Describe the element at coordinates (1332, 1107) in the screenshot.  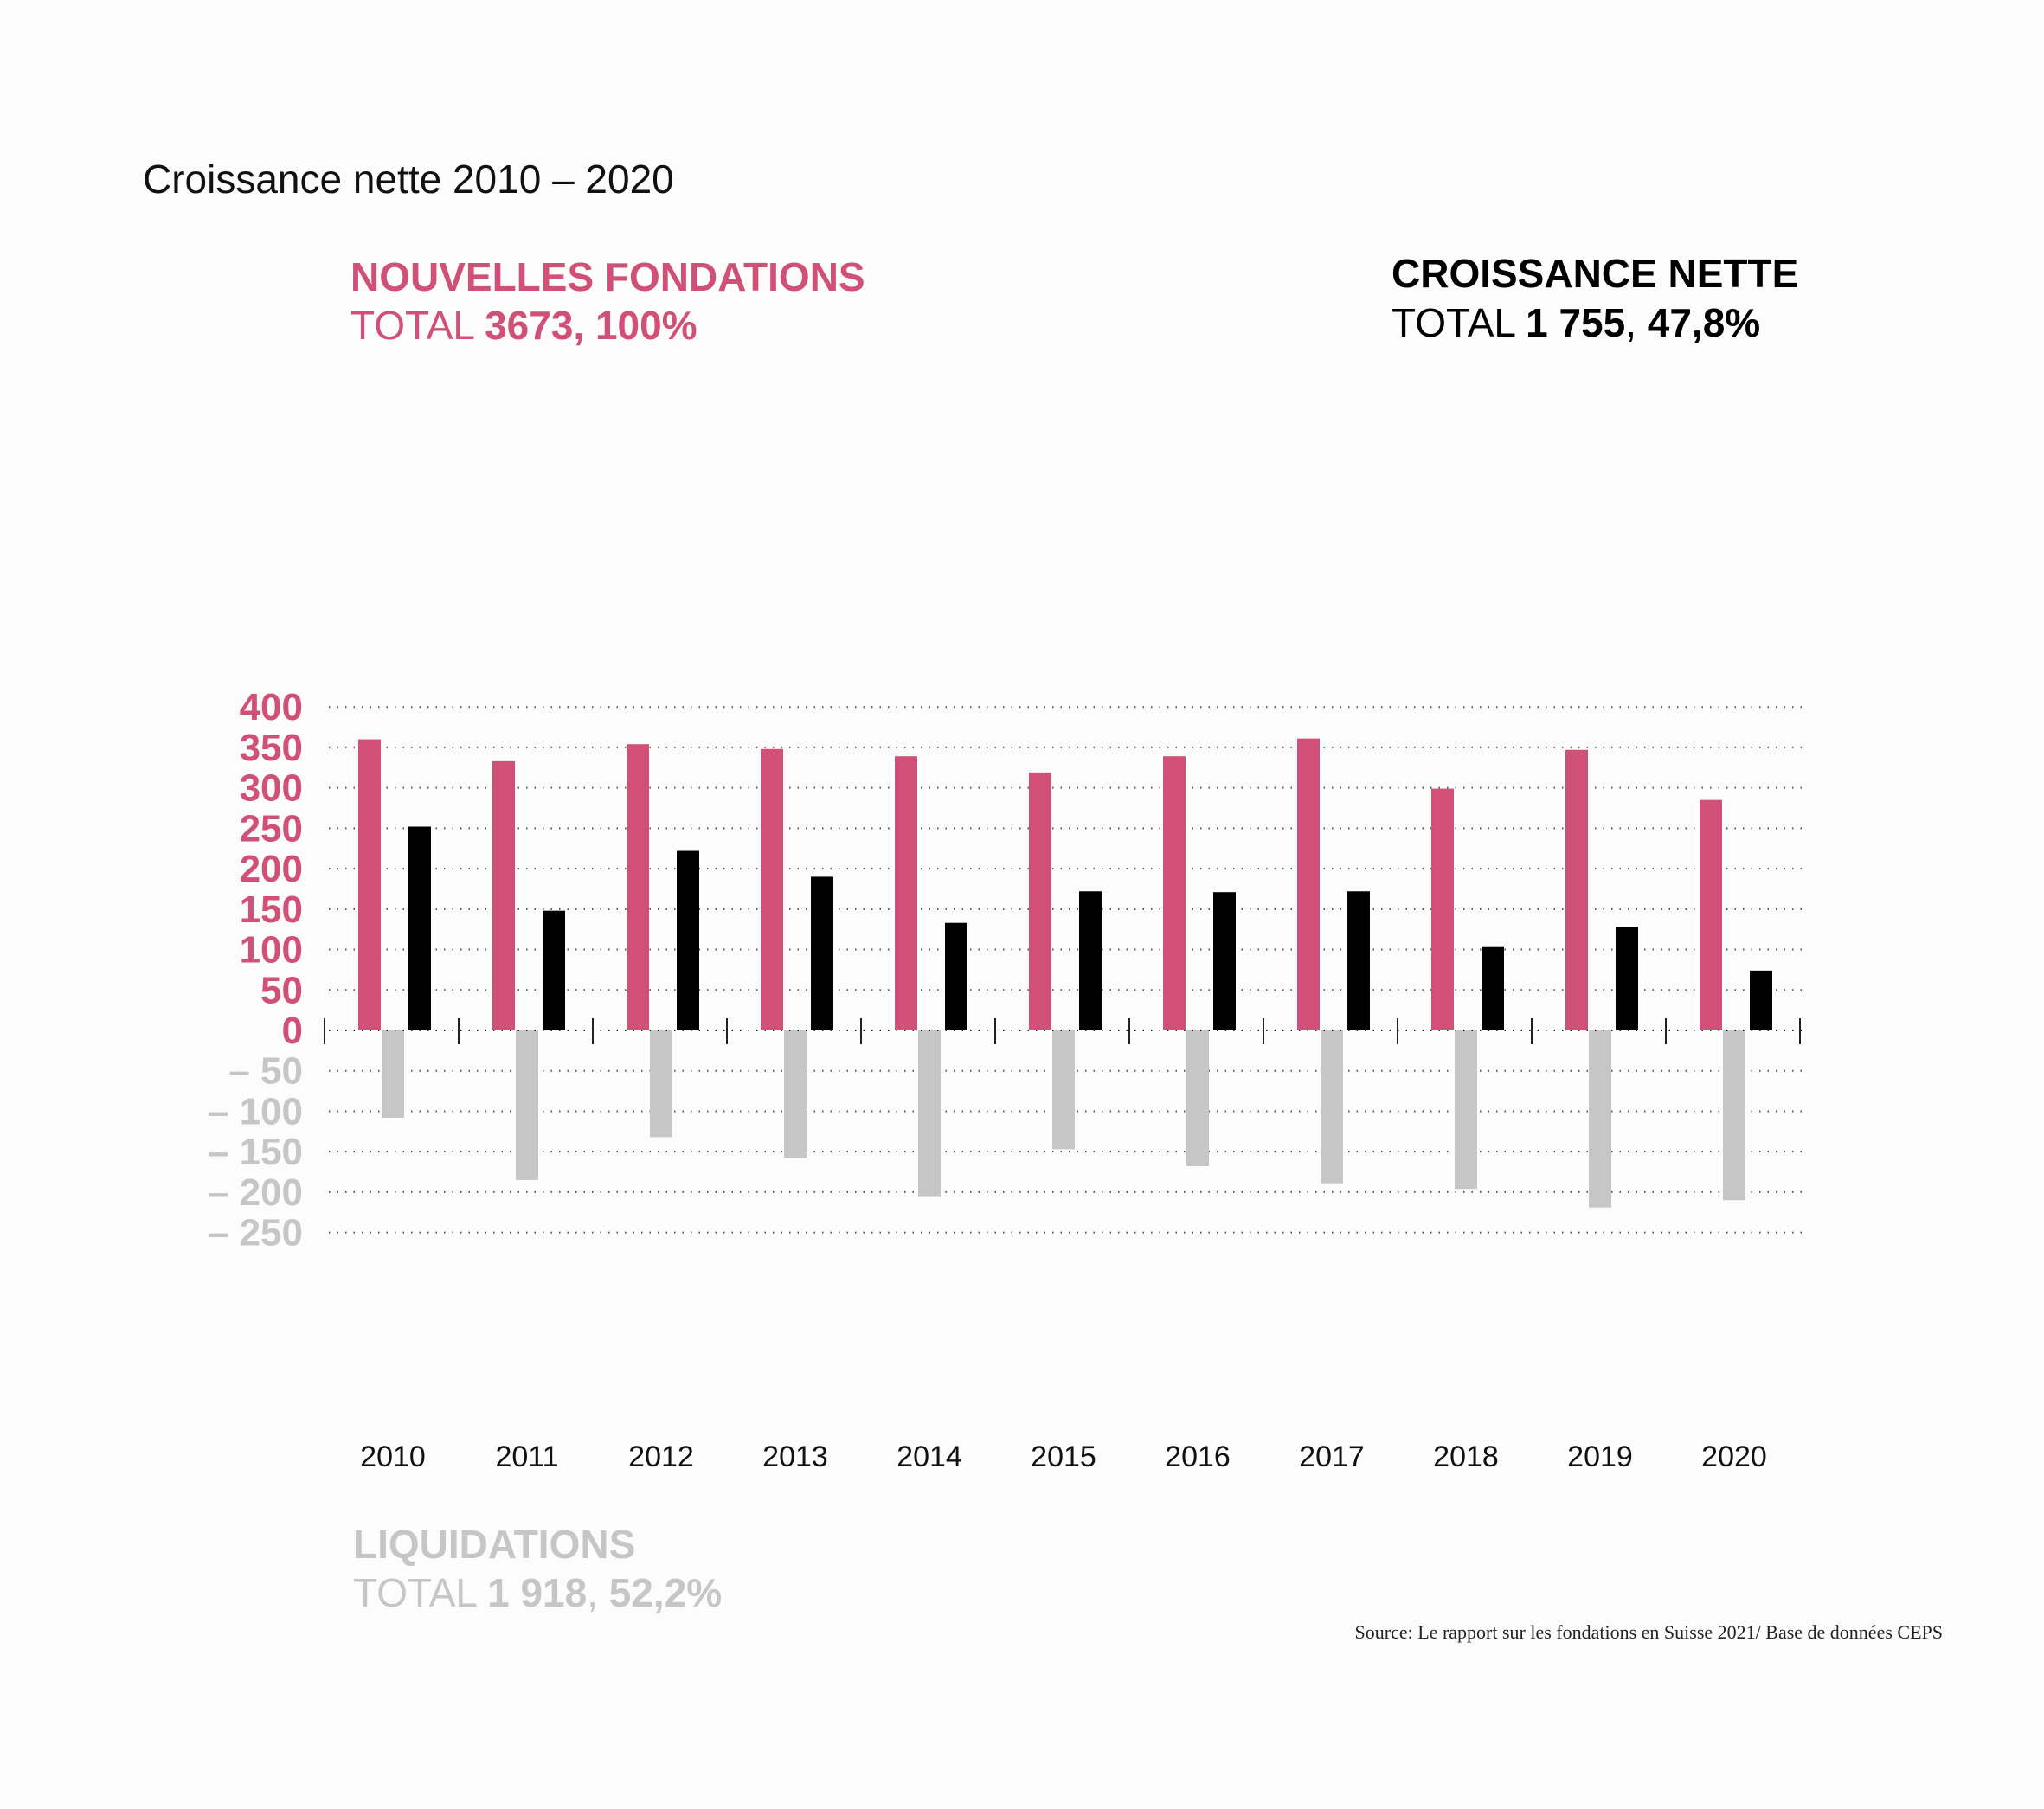
I see `bar-liquidations-2017` at that location.